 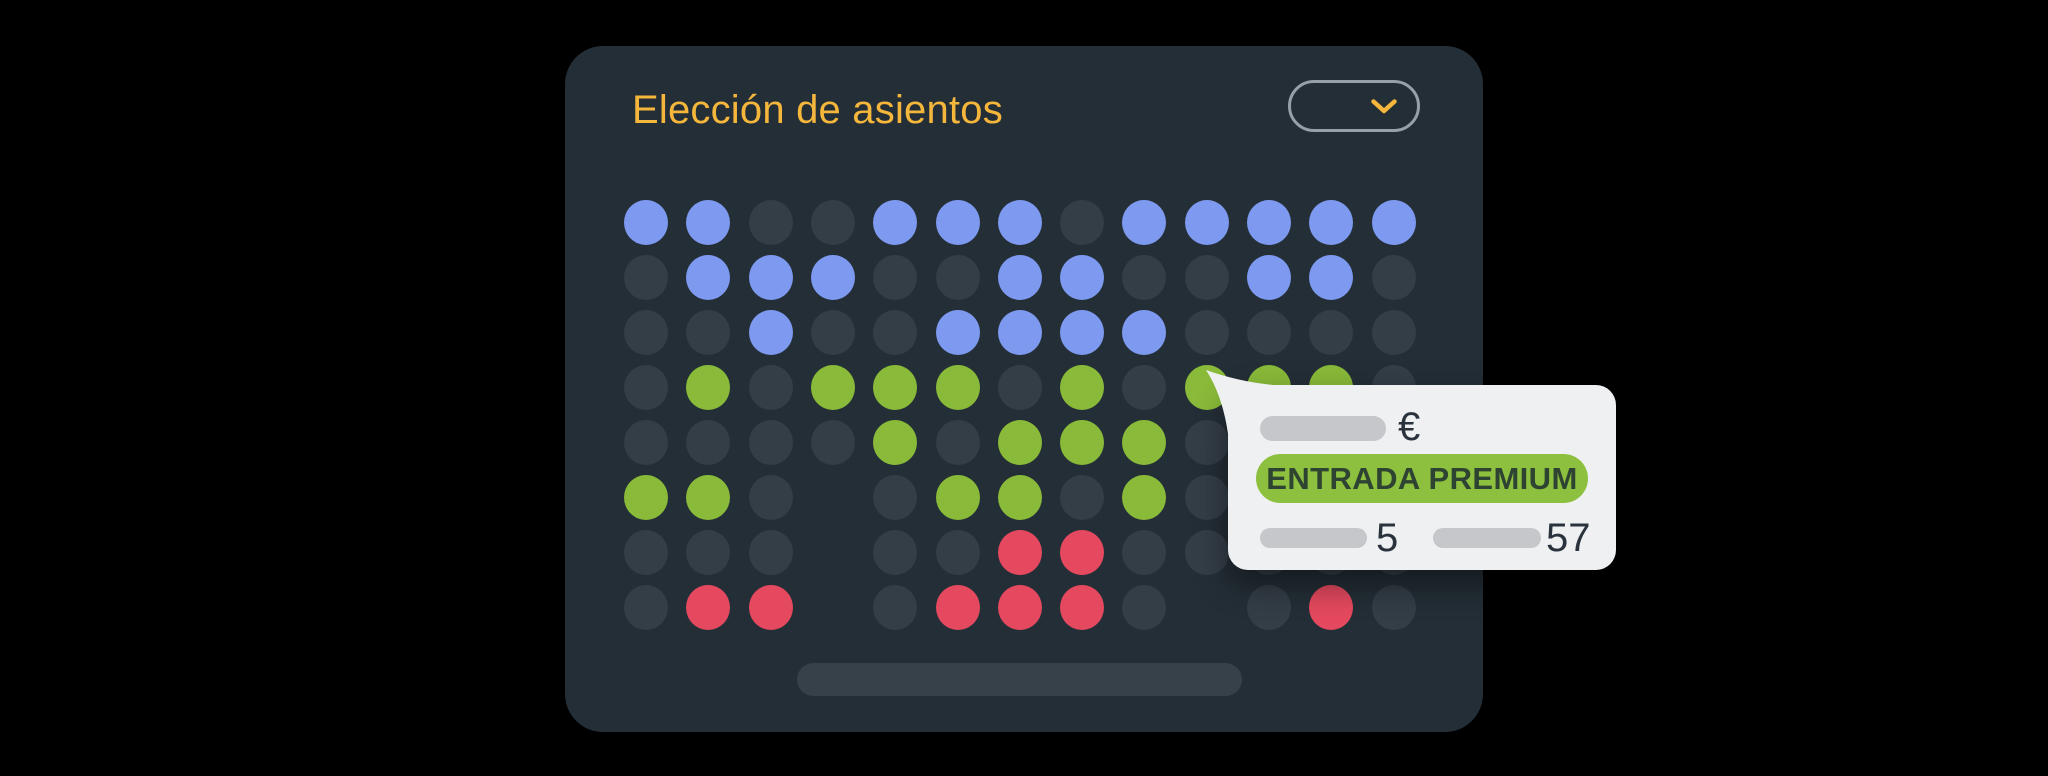 I want to click on currency-symbol: €, so click(x=1409, y=427).